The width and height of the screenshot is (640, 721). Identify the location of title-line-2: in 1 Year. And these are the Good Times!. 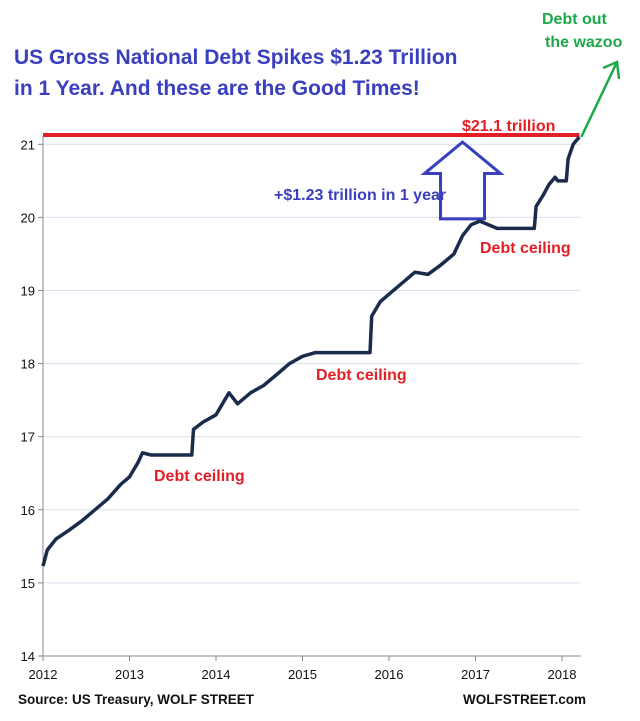
(217, 88).